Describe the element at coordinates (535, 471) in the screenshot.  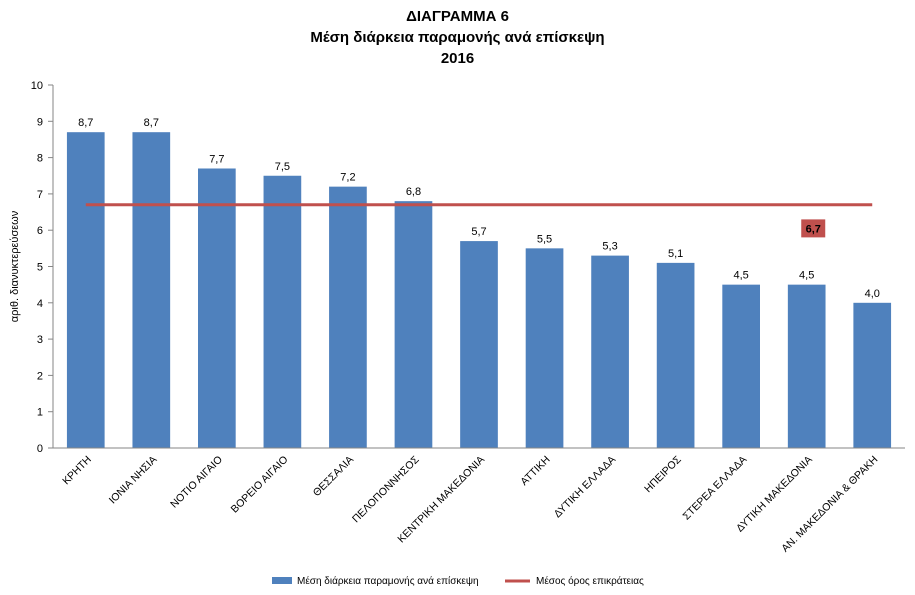
I see `x-tick-label: ΑΤΤΙΚΗ` at that location.